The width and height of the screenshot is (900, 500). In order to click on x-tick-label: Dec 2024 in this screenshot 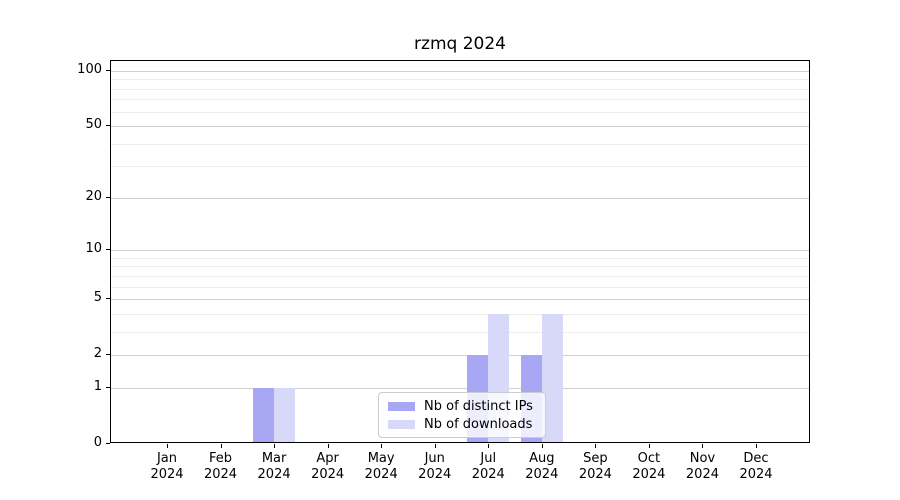, I will do `click(756, 467)`.